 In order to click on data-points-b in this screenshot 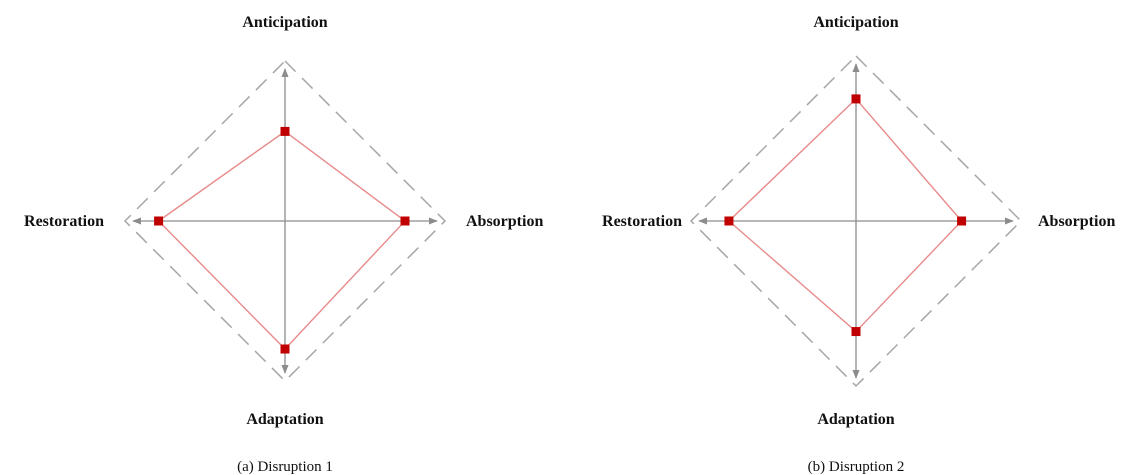, I will do `click(845, 215)`.